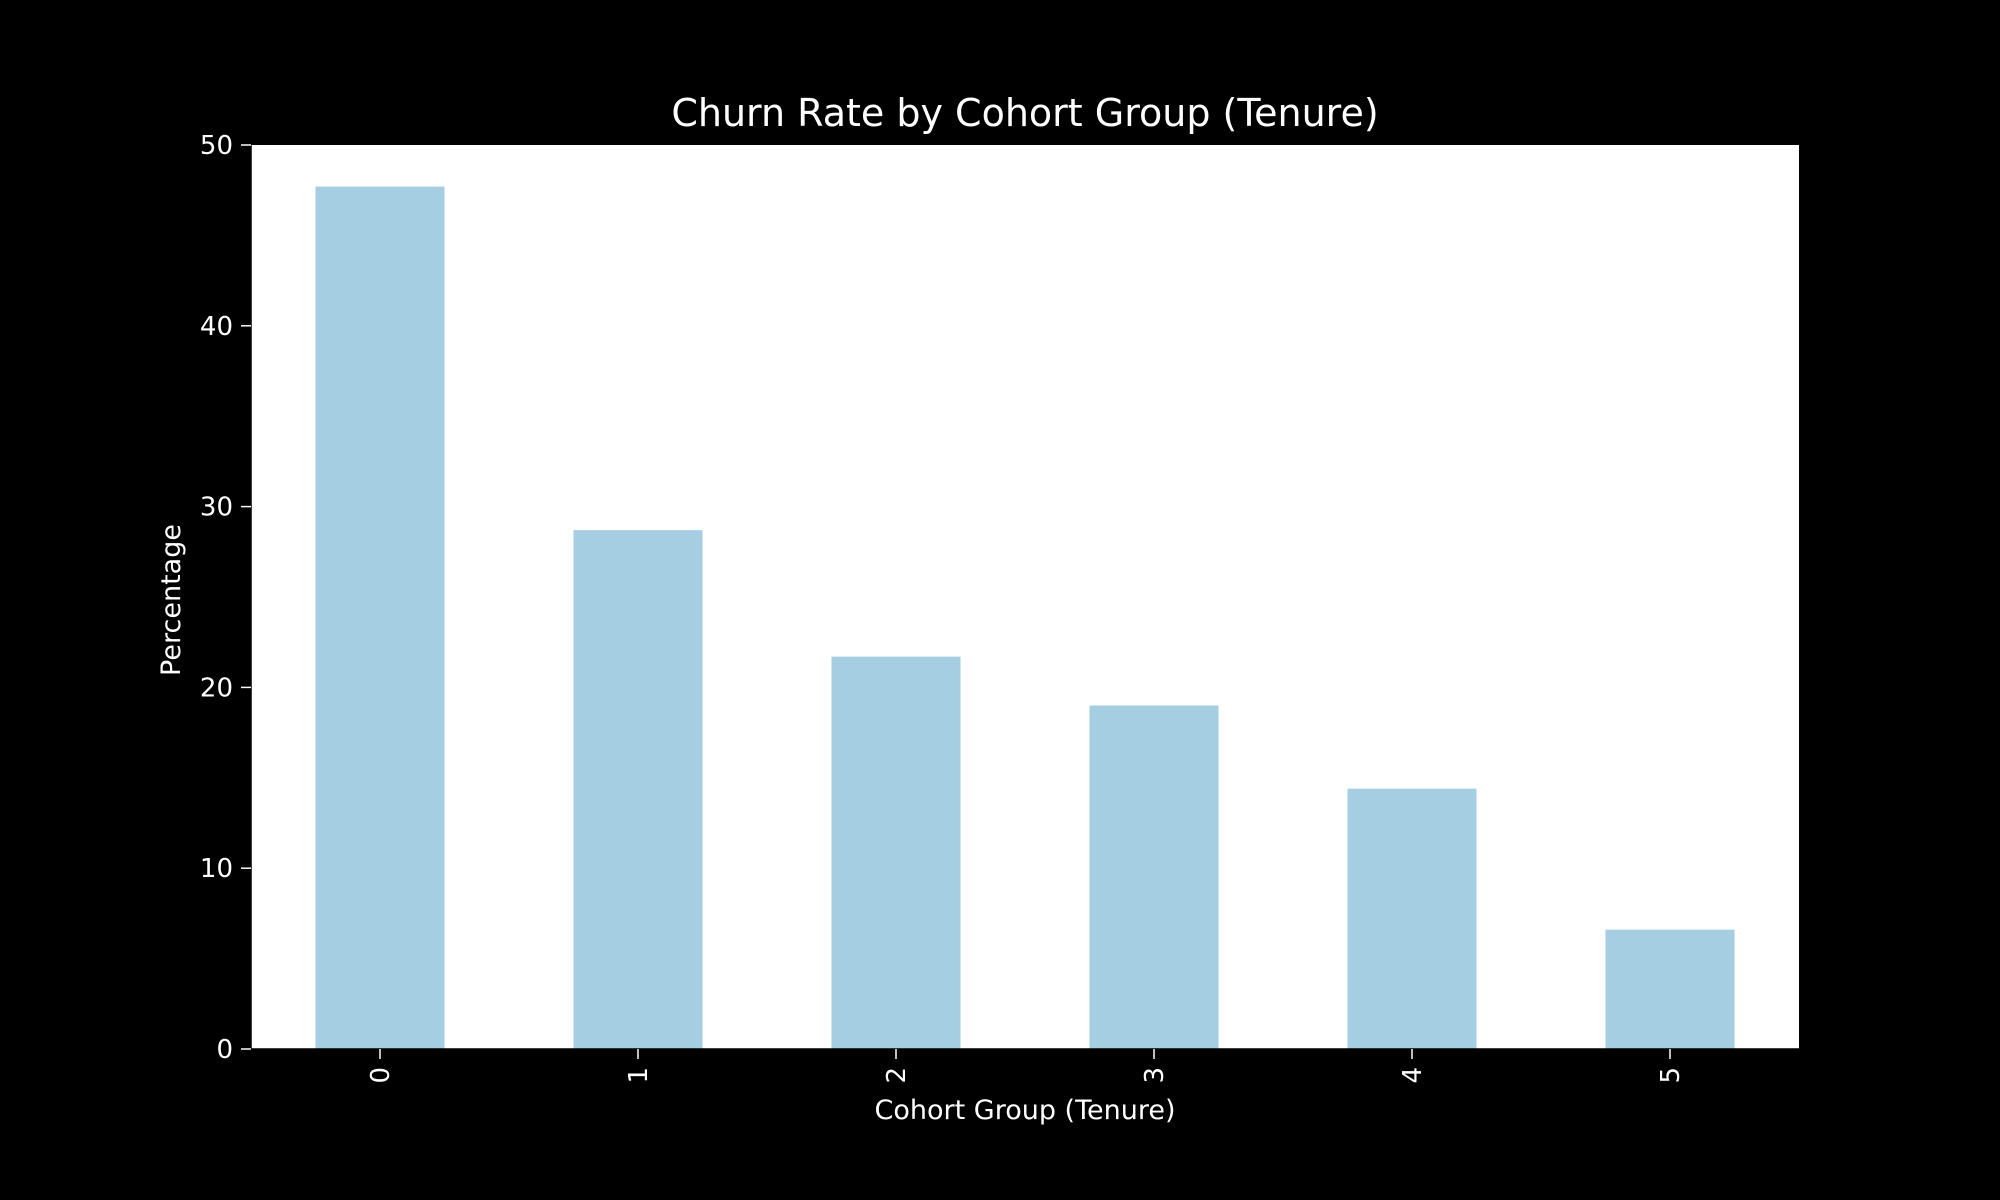 The height and width of the screenshot is (1200, 2000). What do you see at coordinates (224, 1050) in the screenshot?
I see `y-tick-label: 0` at bounding box center [224, 1050].